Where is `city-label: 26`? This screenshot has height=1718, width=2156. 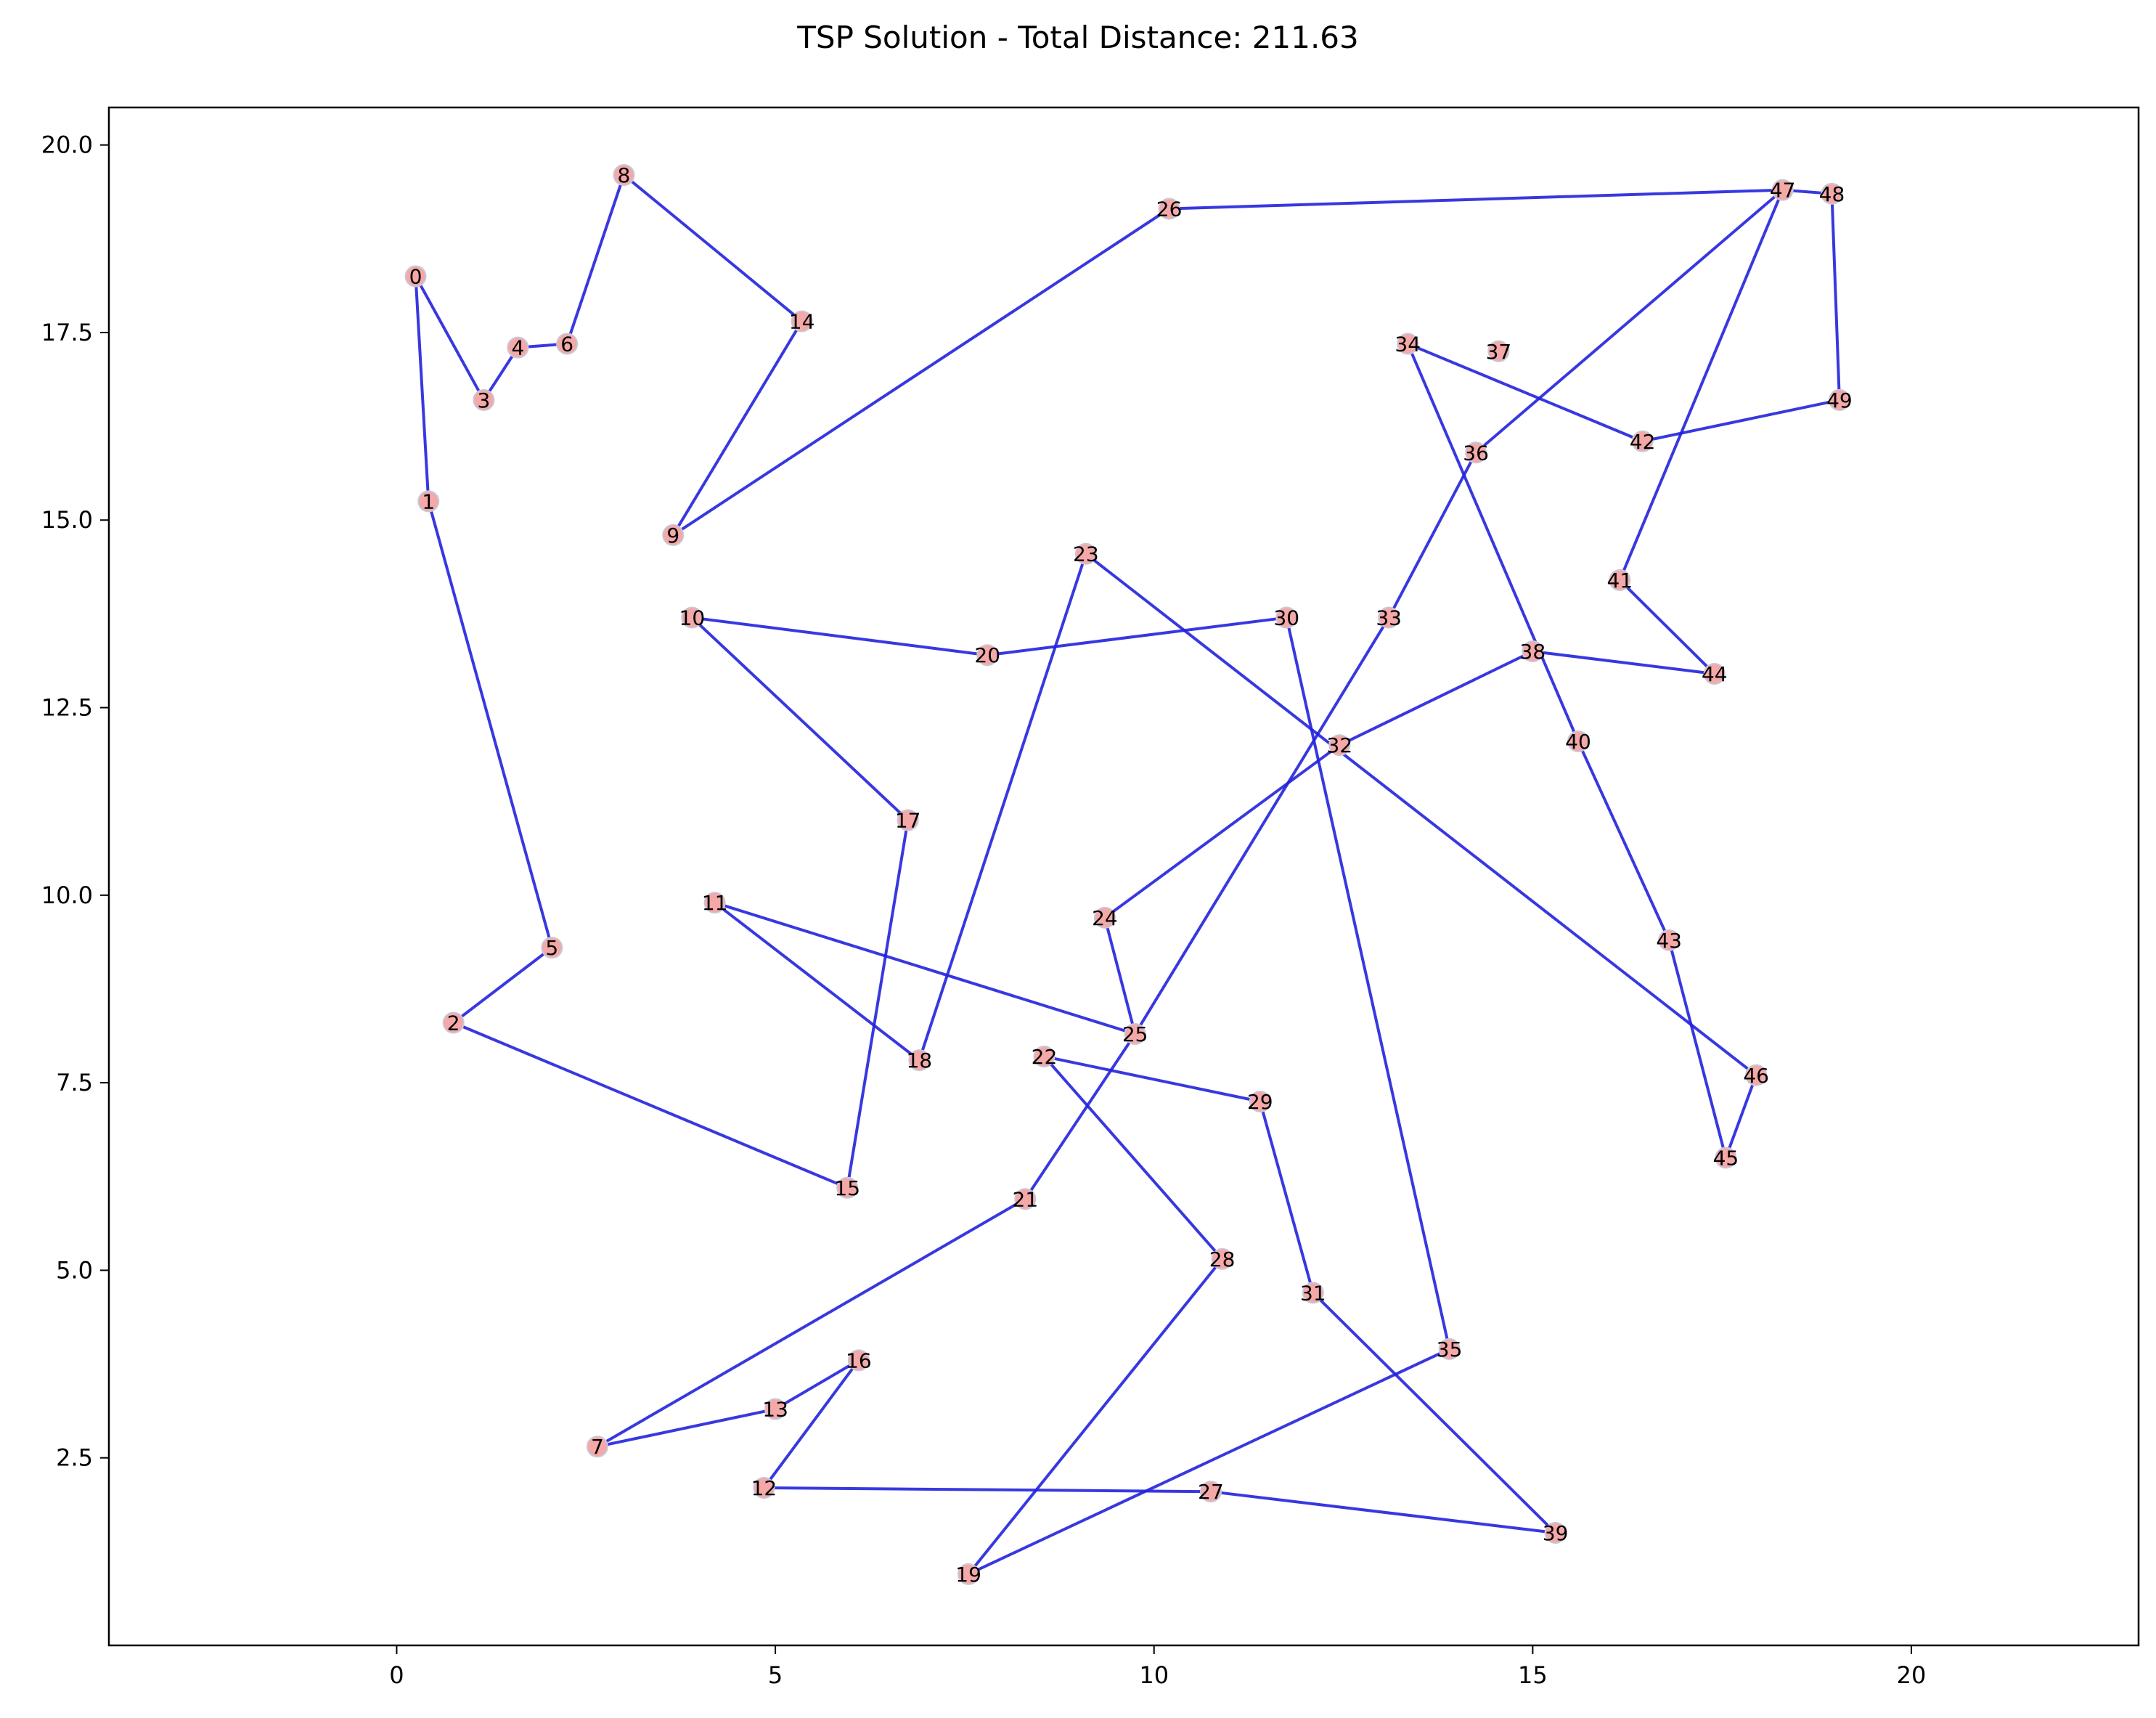 city-label: 26 is located at coordinates (1169, 209).